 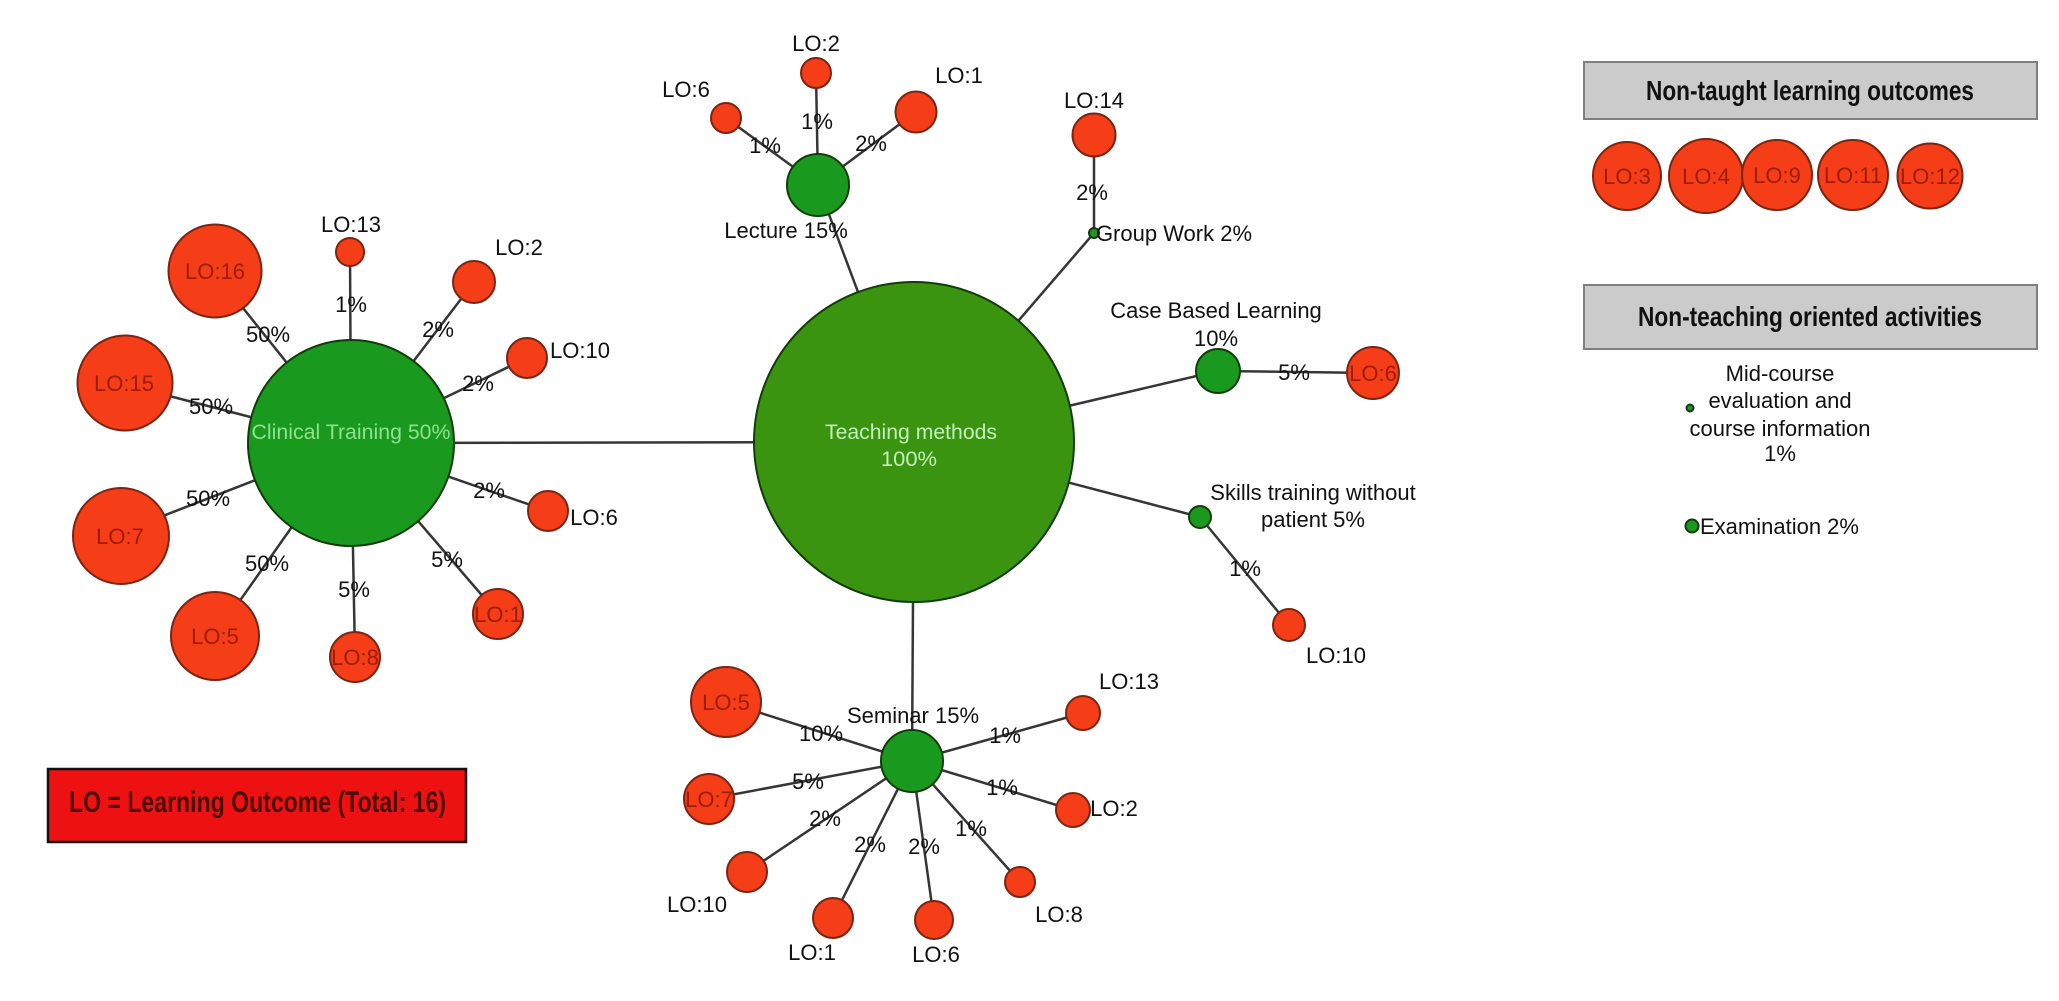 What do you see at coordinates (1810, 316) in the screenshot?
I see `svg-text:Non-teaching oriented activiti: Non-teaching oriented activities` at bounding box center [1810, 316].